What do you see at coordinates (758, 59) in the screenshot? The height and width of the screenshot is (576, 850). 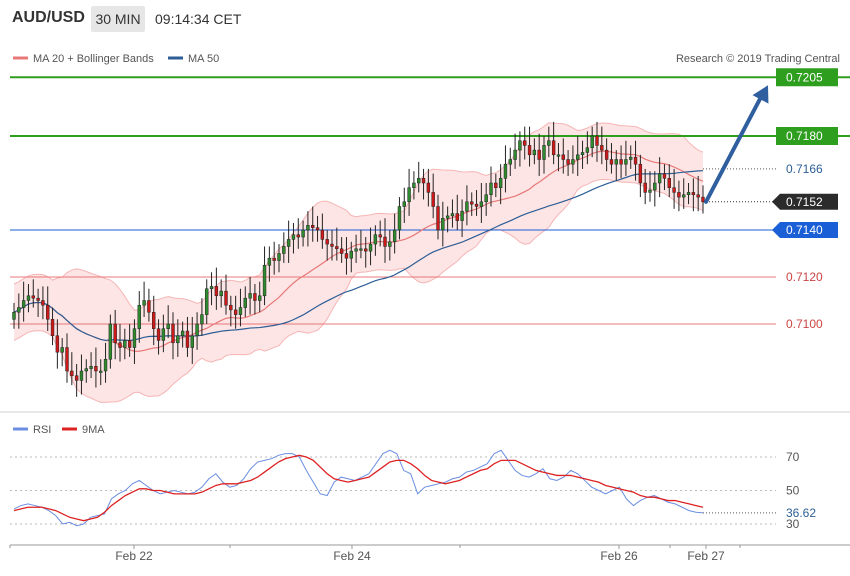 I see `research-credit: Research © 2019 Trading Central` at bounding box center [758, 59].